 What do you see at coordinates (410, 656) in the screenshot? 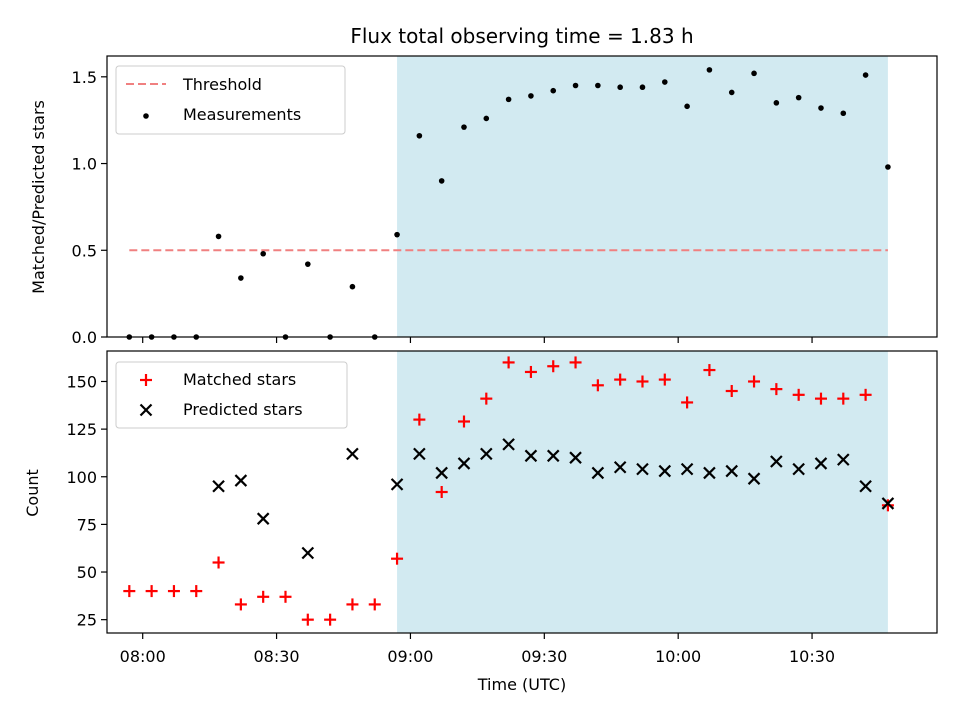
I see `x-tick-label: 09:00` at bounding box center [410, 656].